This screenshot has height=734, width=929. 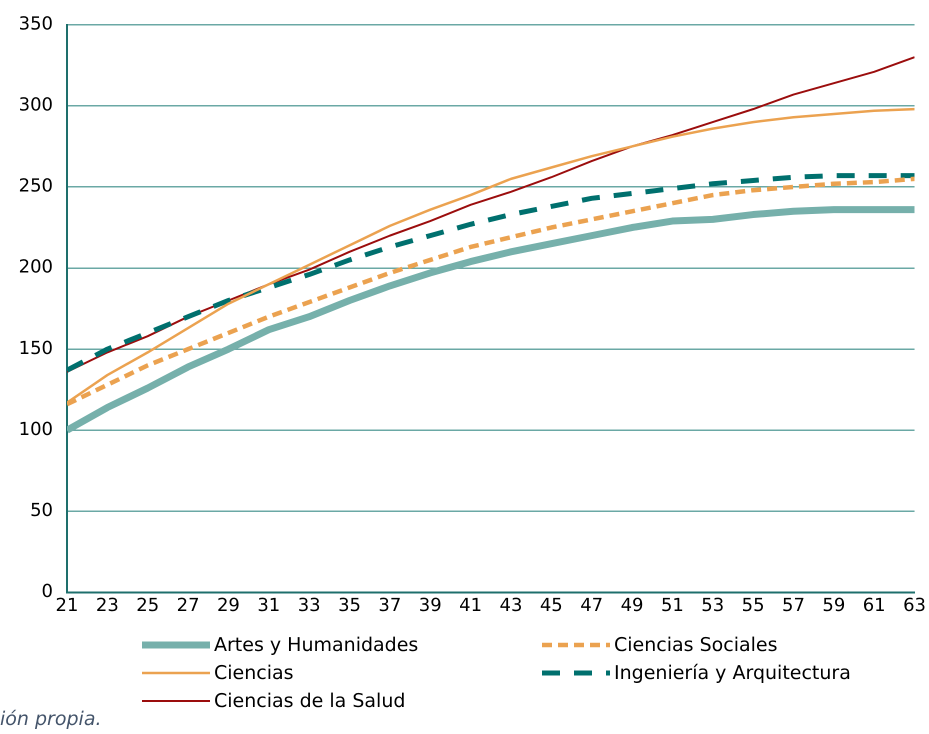 What do you see at coordinates (696, 645) in the screenshot?
I see `legend-label: Ciencias Sociales` at bounding box center [696, 645].